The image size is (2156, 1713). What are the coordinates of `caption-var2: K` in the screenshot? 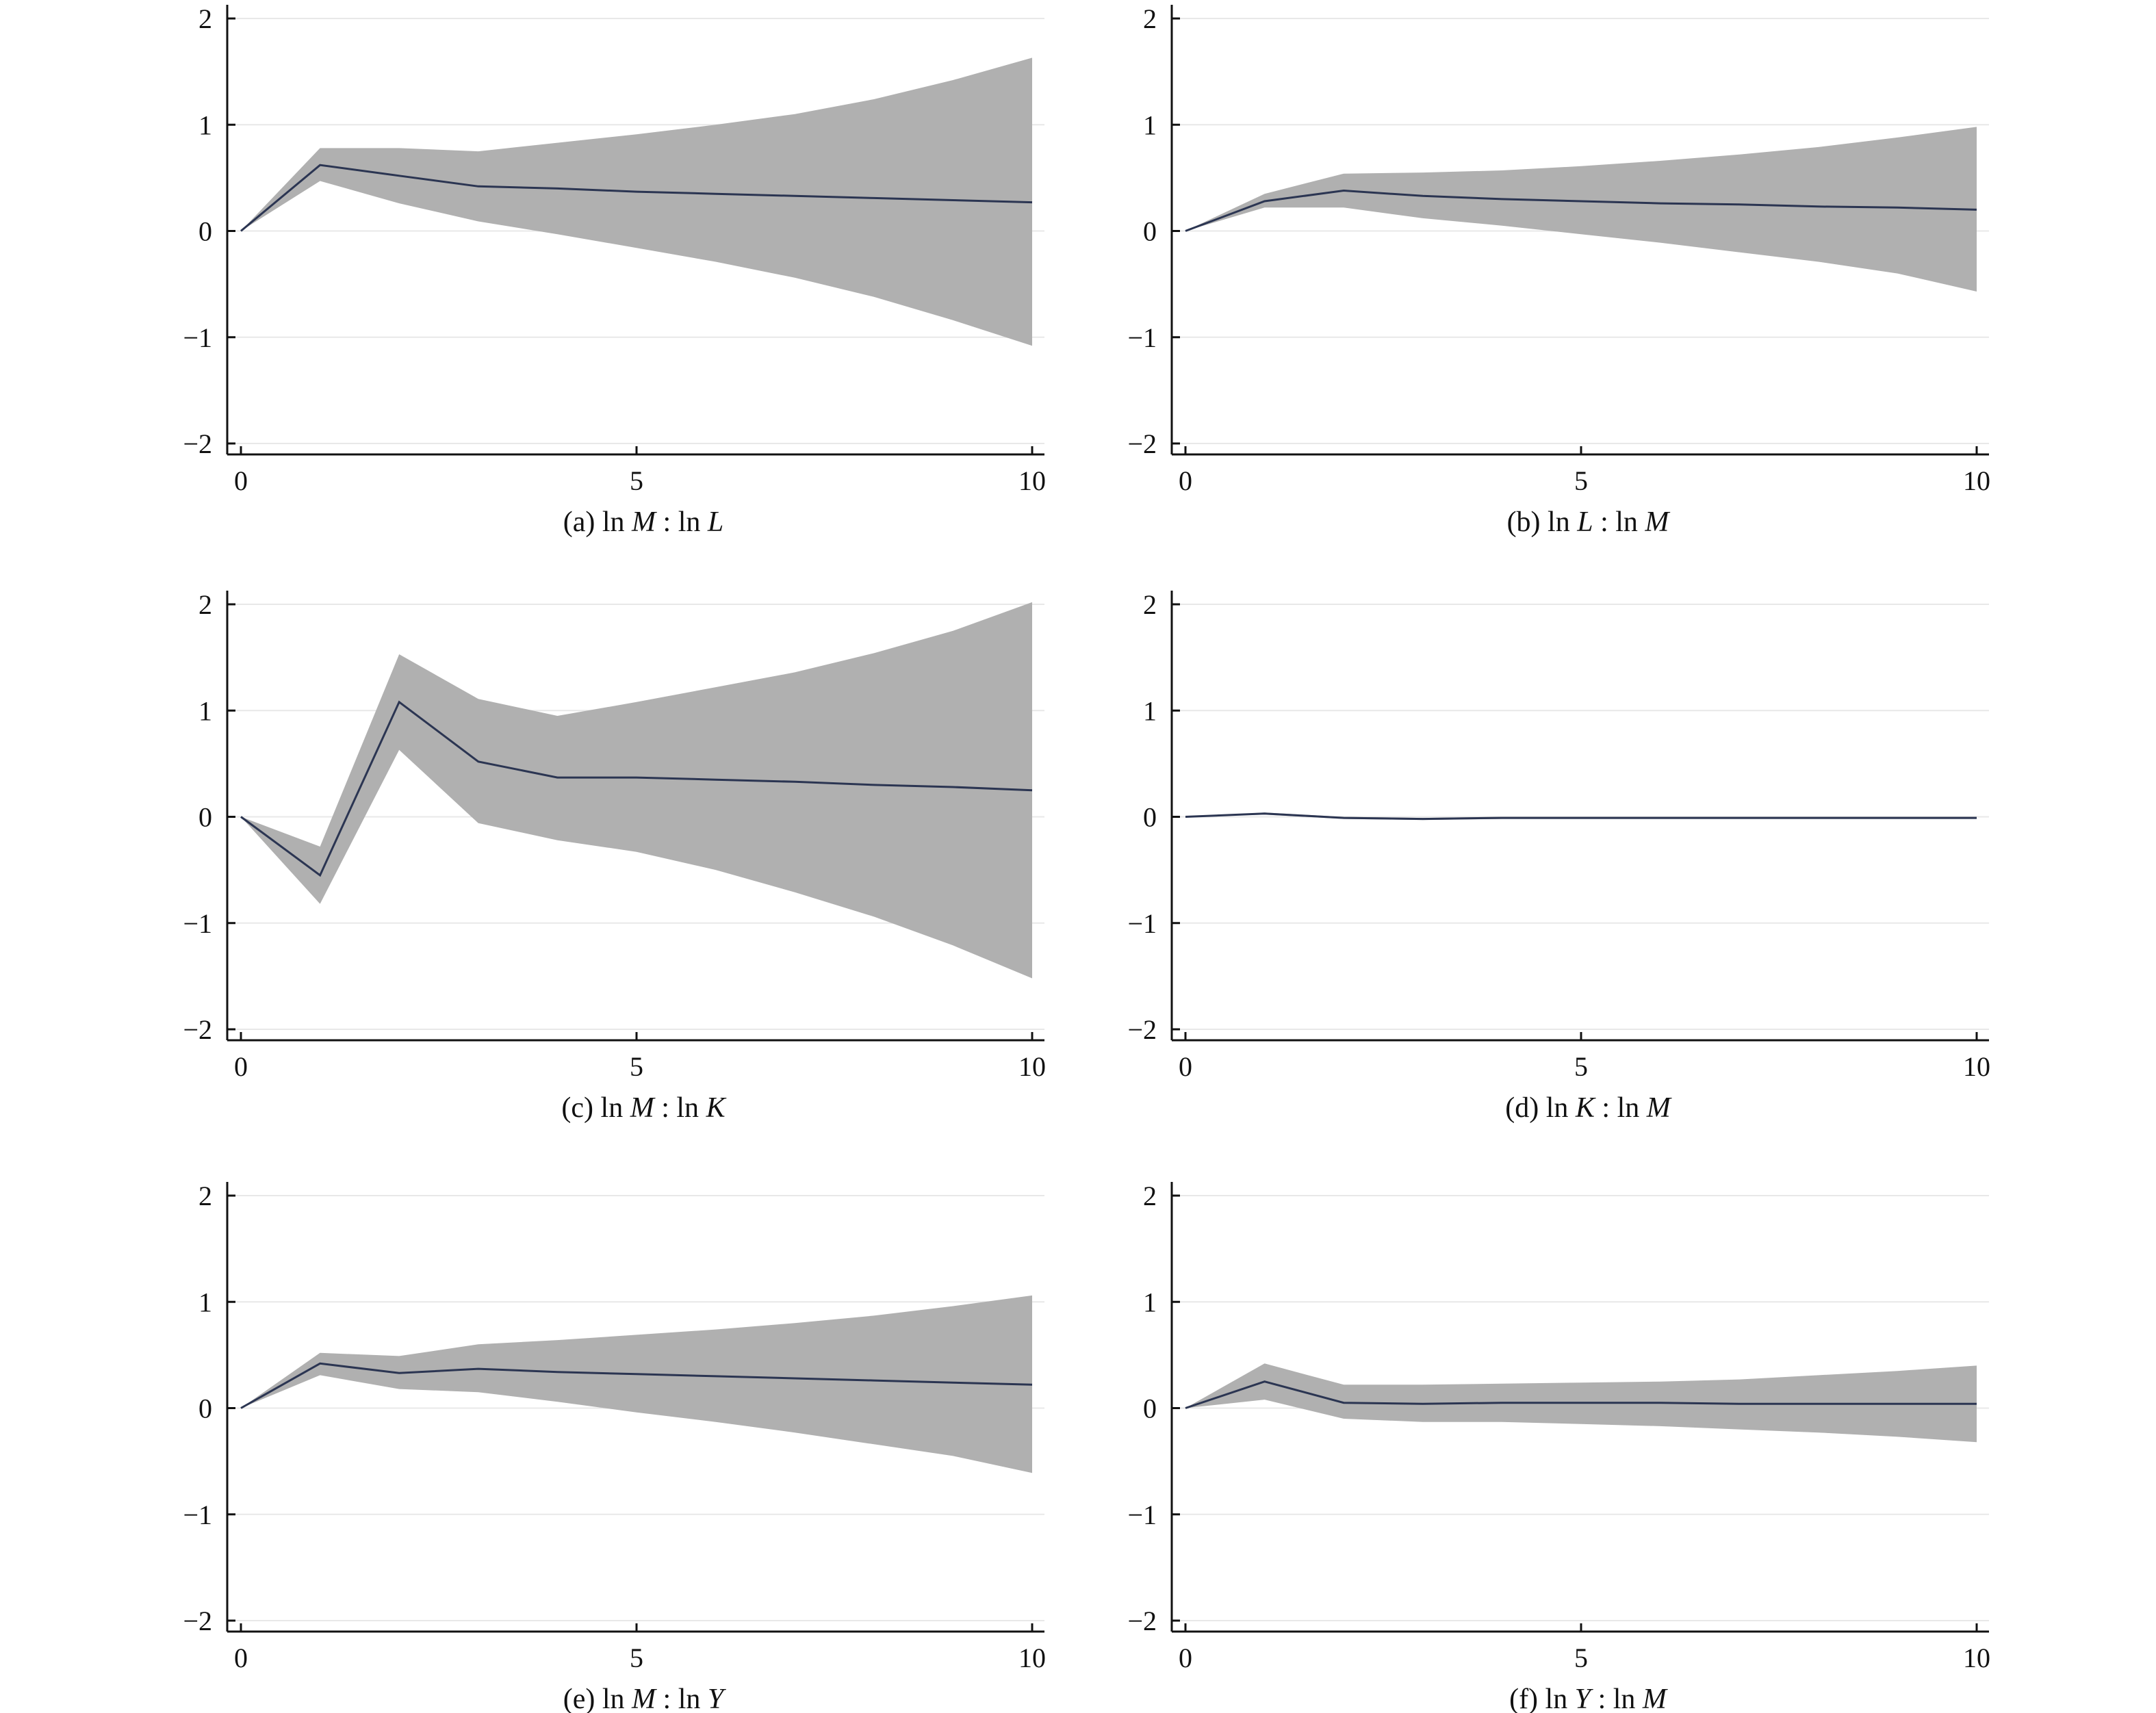 It's located at (716, 1108).